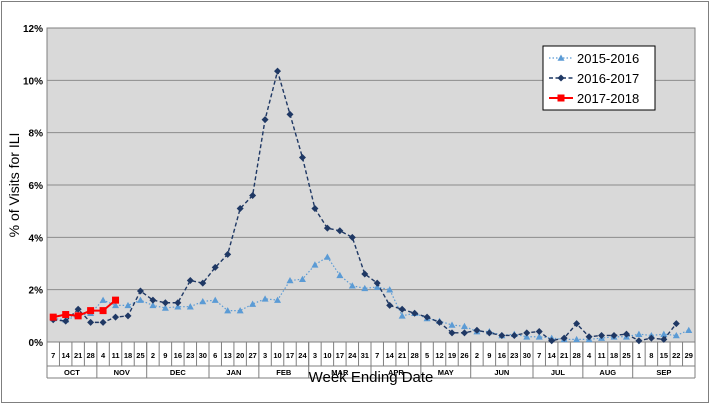 This screenshot has width=710, height=404. I want to click on x-month-label: NOV, so click(122, 372).